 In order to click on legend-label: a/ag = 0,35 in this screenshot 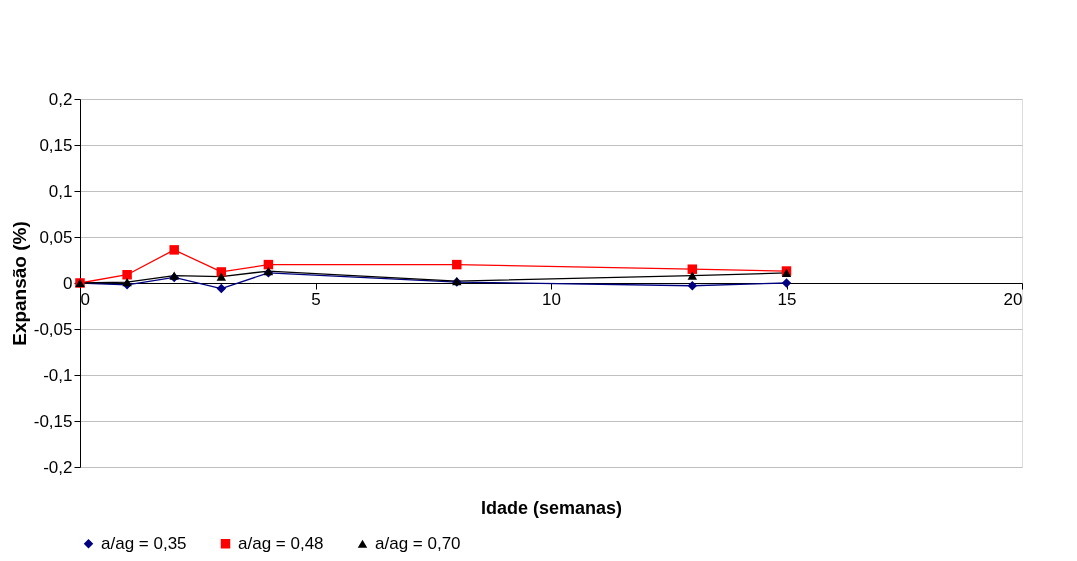, I will do `click(144, 543)`.